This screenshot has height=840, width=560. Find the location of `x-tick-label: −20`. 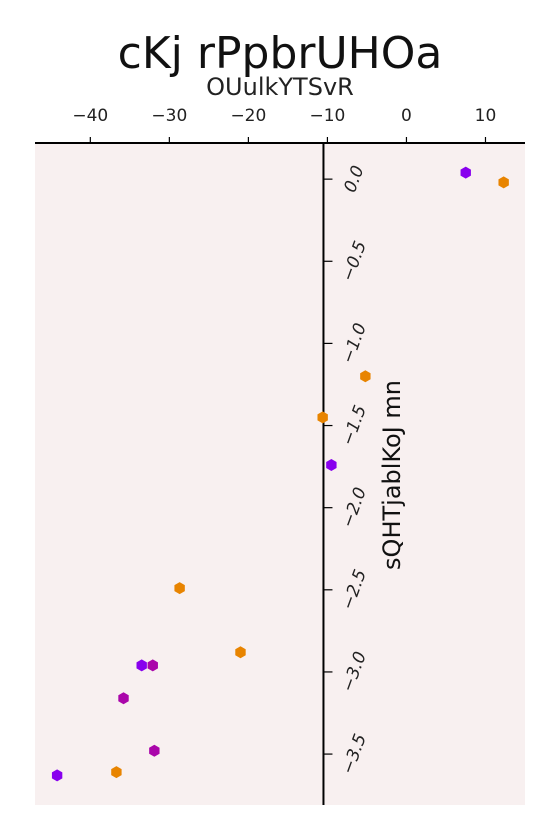

x-tick-label: −20 is located at coordinates (248, 116).